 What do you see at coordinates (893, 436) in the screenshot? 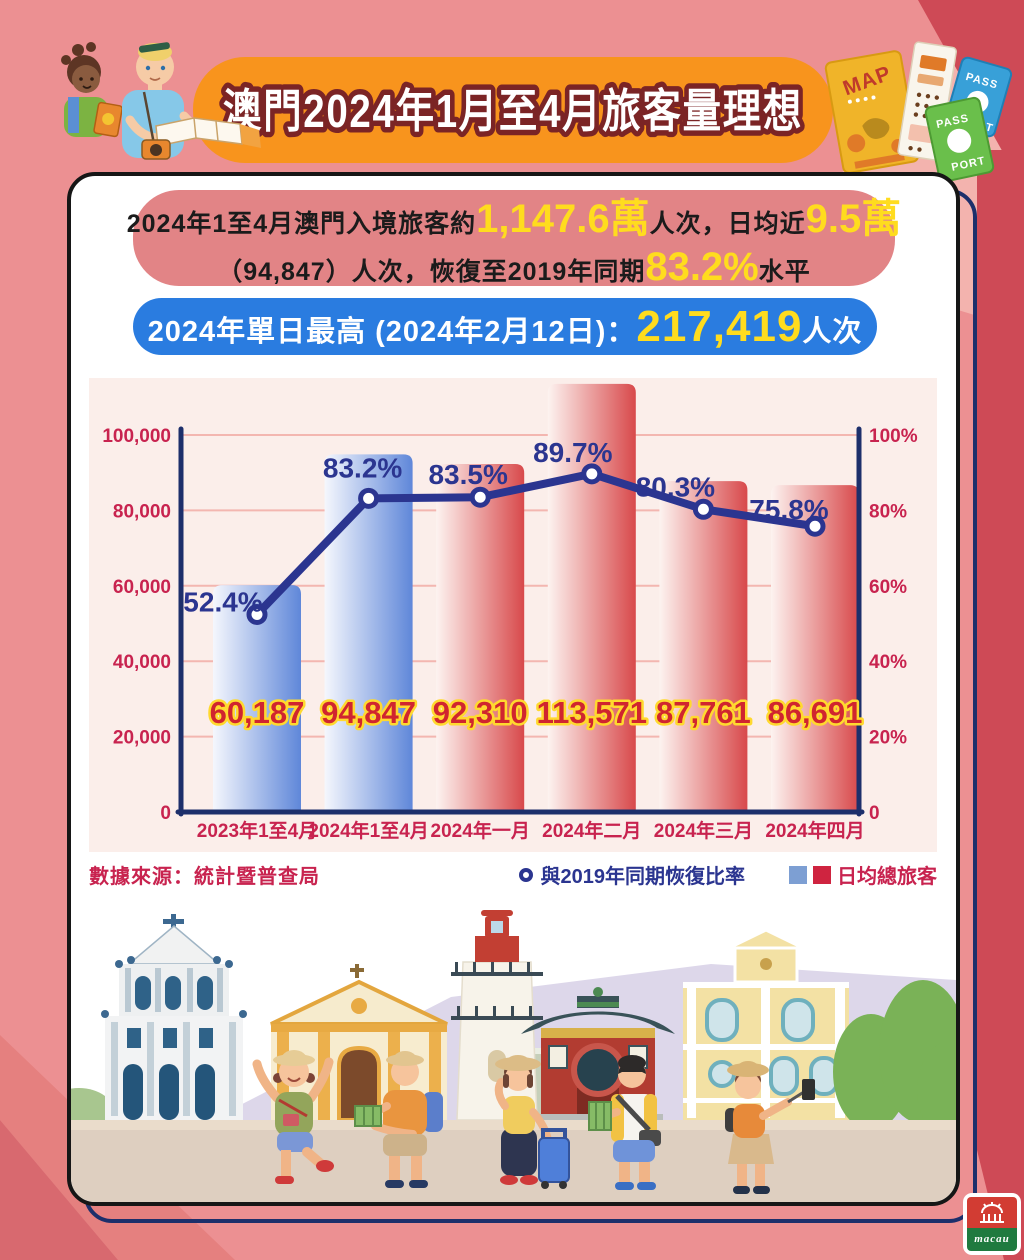
I see `svg-text: 100%` at bounding box center [893, 436].